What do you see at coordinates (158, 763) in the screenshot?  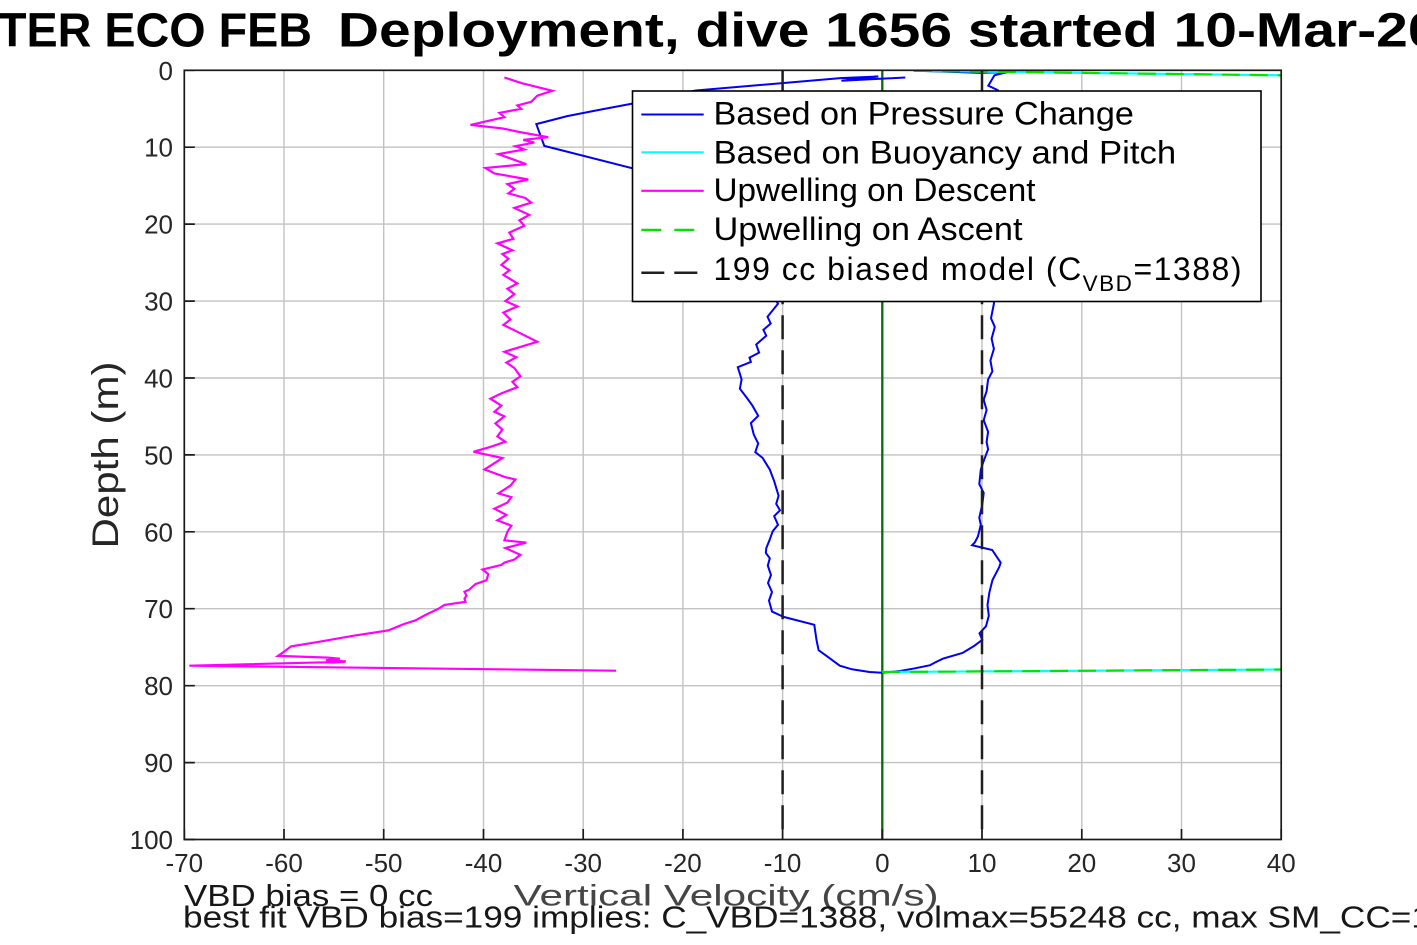 I see `svg-text: 90` at bounding box center [158, 763].